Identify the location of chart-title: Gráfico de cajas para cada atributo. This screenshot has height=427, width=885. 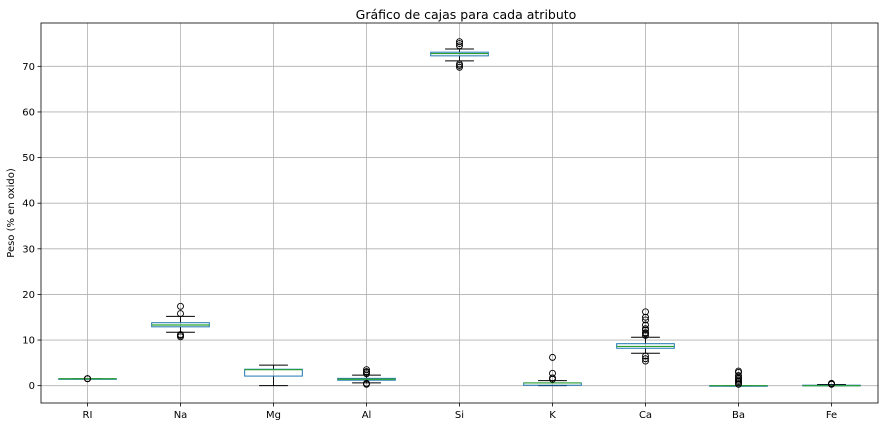
(466, 14).